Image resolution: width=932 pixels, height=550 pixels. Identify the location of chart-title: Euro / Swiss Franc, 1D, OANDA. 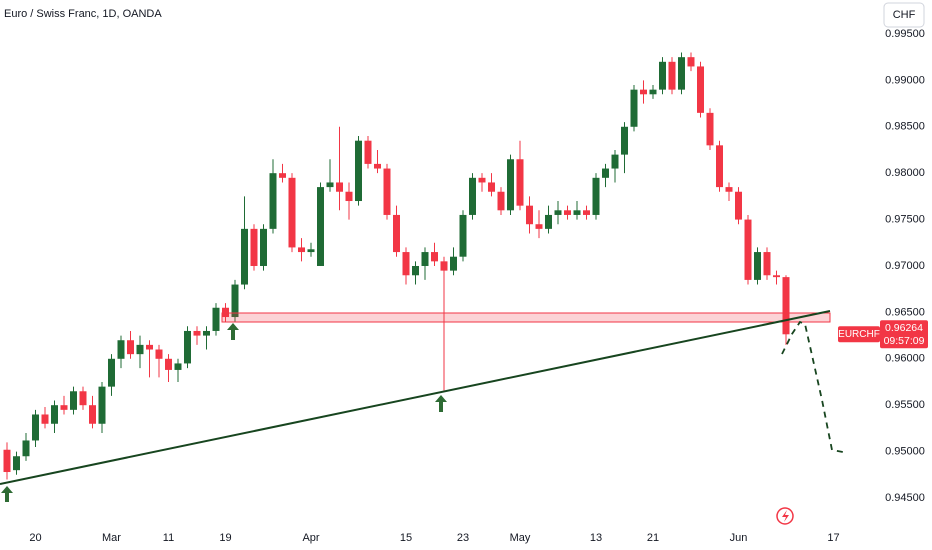
(83, 14).